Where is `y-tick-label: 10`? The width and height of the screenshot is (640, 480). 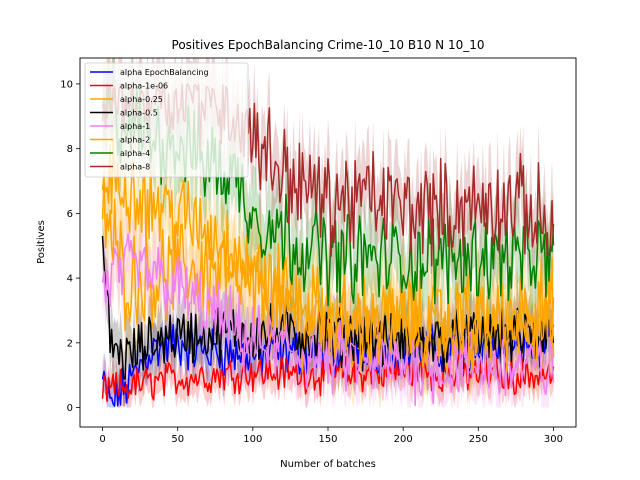 y-tick-label: 10 is located at coordinates (66, 84).